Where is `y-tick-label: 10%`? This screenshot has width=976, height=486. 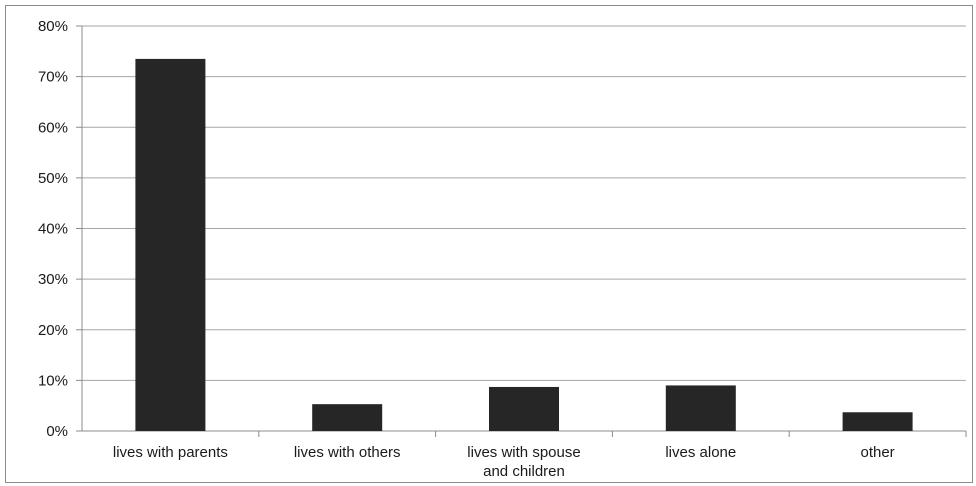
y-tick-label: 10% is located at coordinates (53, 380).